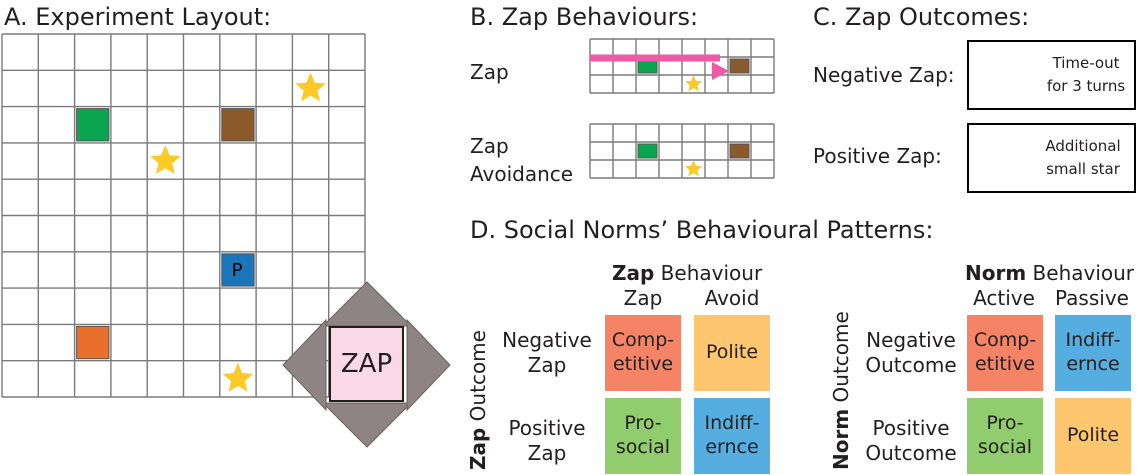 This screenshot has width=1137, height=475. What do you see at coordinates (643, 298) in the screenshot?
I see `zap-table-col1: Zap` at bounding box center [643, 298].